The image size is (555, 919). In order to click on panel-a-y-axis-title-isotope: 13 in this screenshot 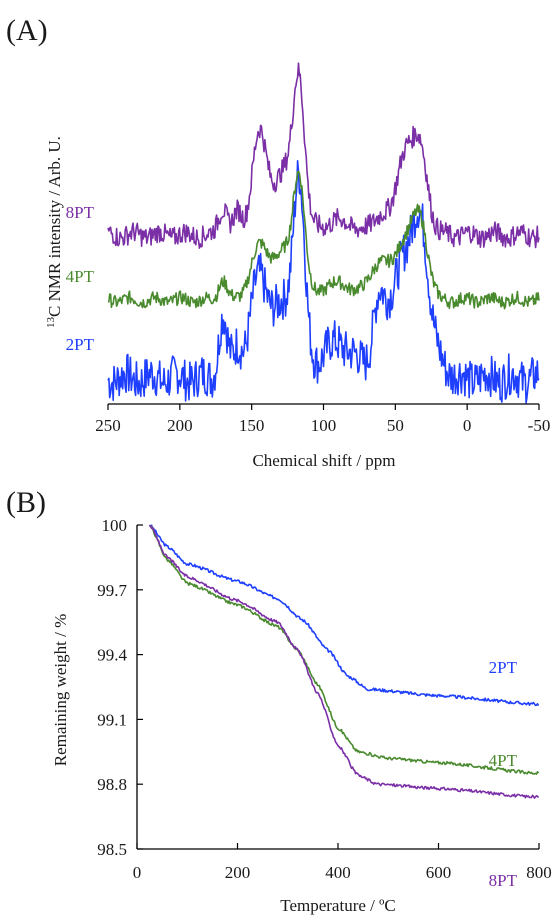, I will do `click(51, 322)`.